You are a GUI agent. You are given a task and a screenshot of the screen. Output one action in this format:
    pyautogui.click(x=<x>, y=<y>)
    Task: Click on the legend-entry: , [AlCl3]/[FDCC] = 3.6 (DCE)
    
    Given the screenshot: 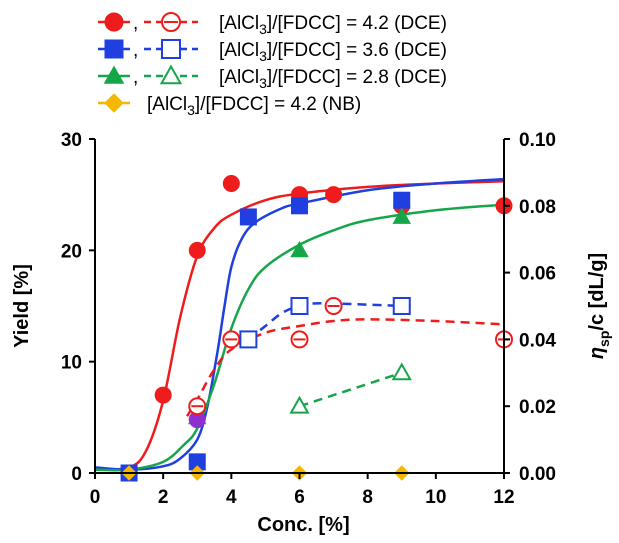 What is the action you would take?
    pyautogui.click(x=272, y=51)
    